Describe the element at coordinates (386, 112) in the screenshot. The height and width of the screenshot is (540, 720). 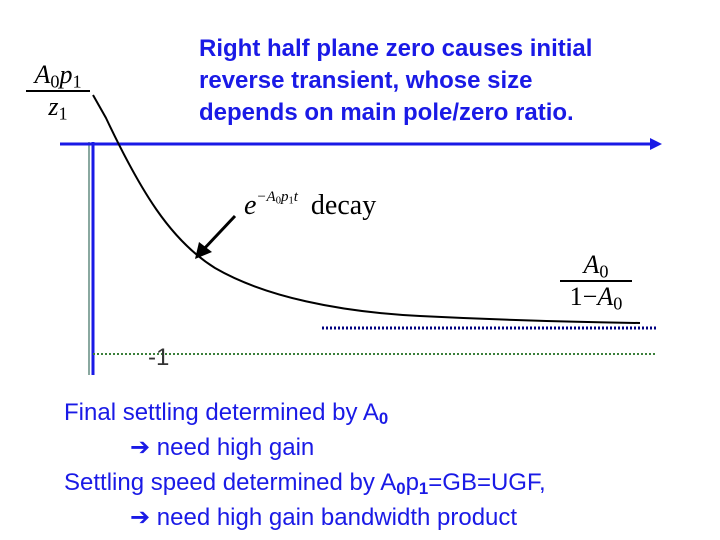
I see `headline-line-3: depends on main pole/zero ratio.` at that location.